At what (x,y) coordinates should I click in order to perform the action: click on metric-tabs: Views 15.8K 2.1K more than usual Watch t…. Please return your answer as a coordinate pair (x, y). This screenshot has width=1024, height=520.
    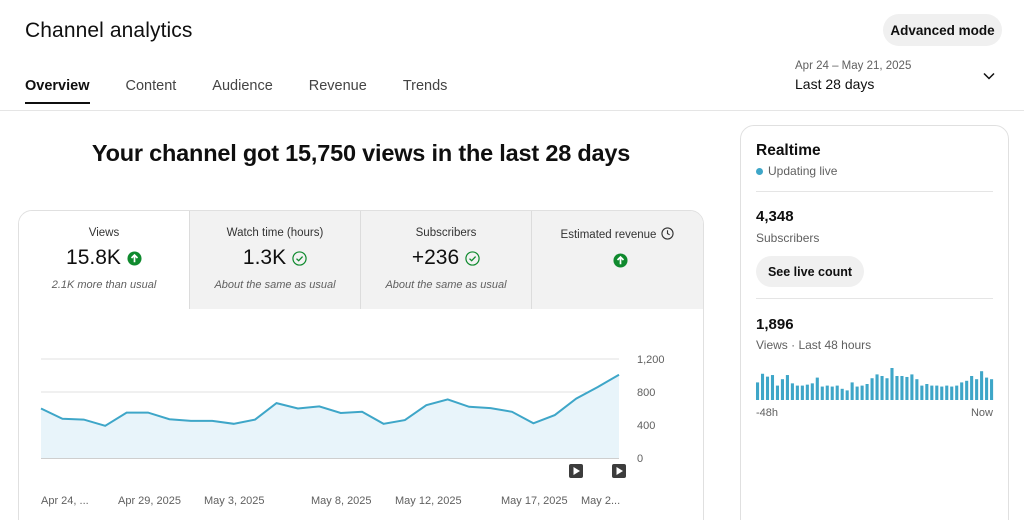
    Looking at the image, I should click on (361, 260).